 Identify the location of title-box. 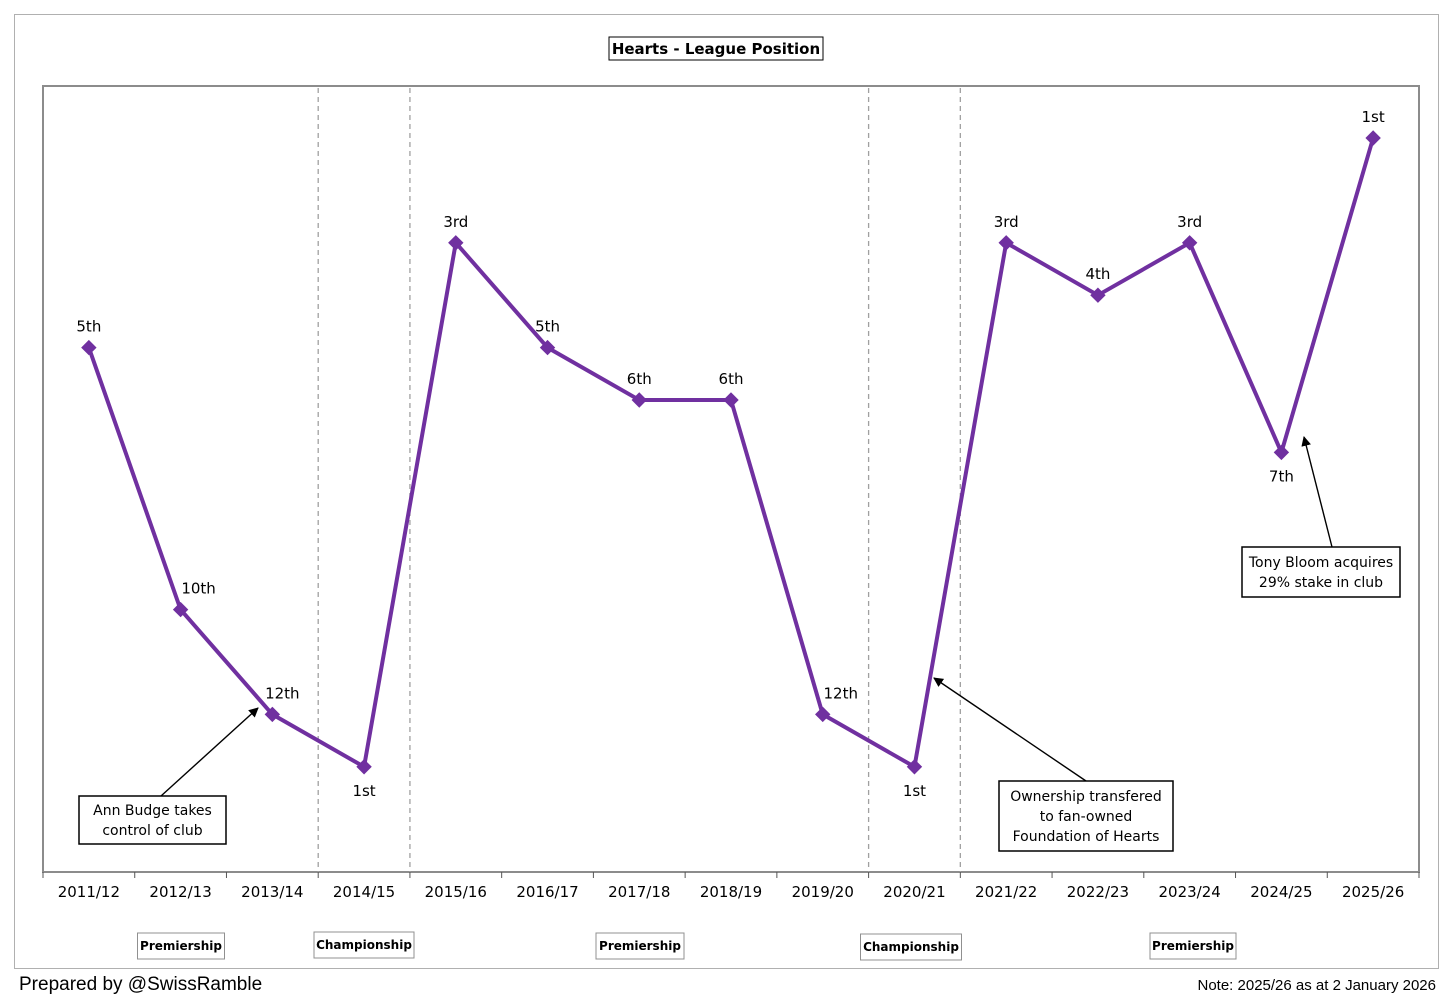
(716, 48).